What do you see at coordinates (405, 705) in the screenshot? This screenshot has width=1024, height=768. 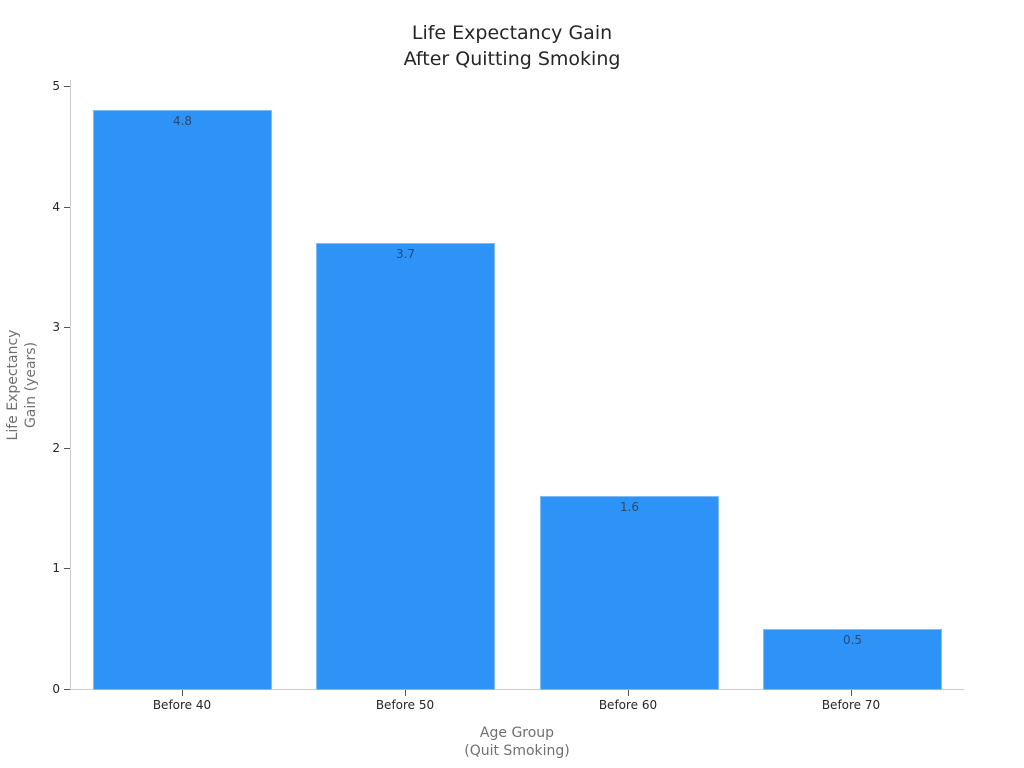 I see `x-tick-label-1: Before 50` at bounding box center [405, 705].